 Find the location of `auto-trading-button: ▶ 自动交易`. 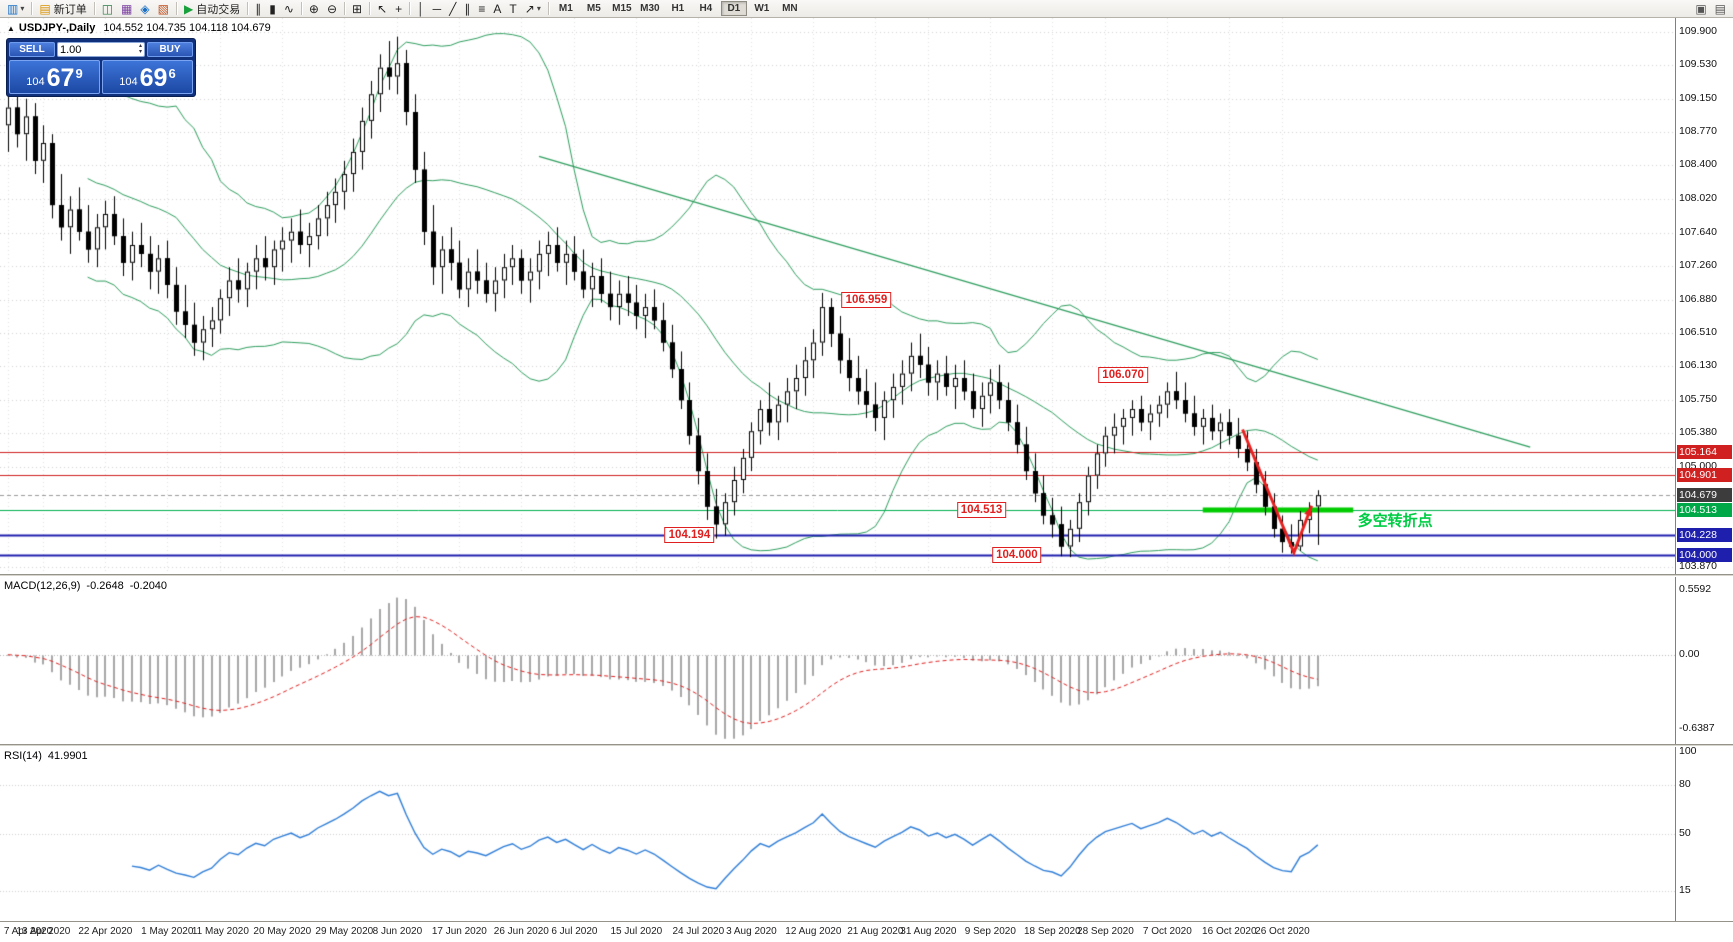

auto-trading-button: ▶ 自动交易 is located at coordinates (212, 9).